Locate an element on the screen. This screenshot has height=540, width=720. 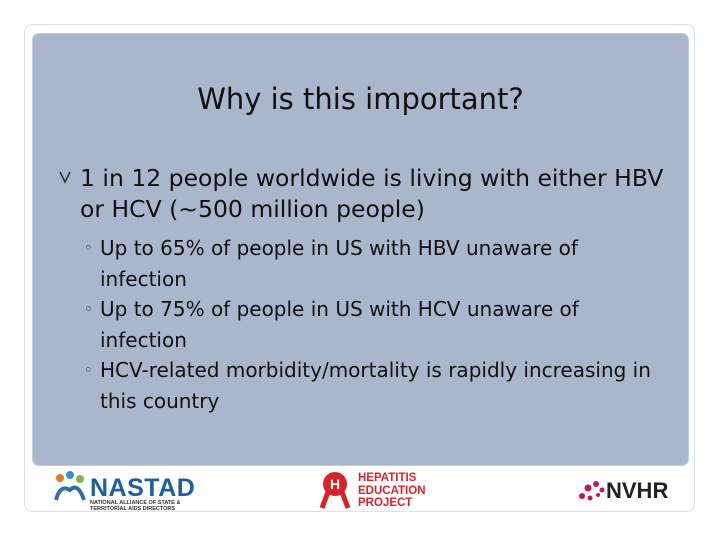
hep-line: PROJECT is located at coordinates (385, 503).